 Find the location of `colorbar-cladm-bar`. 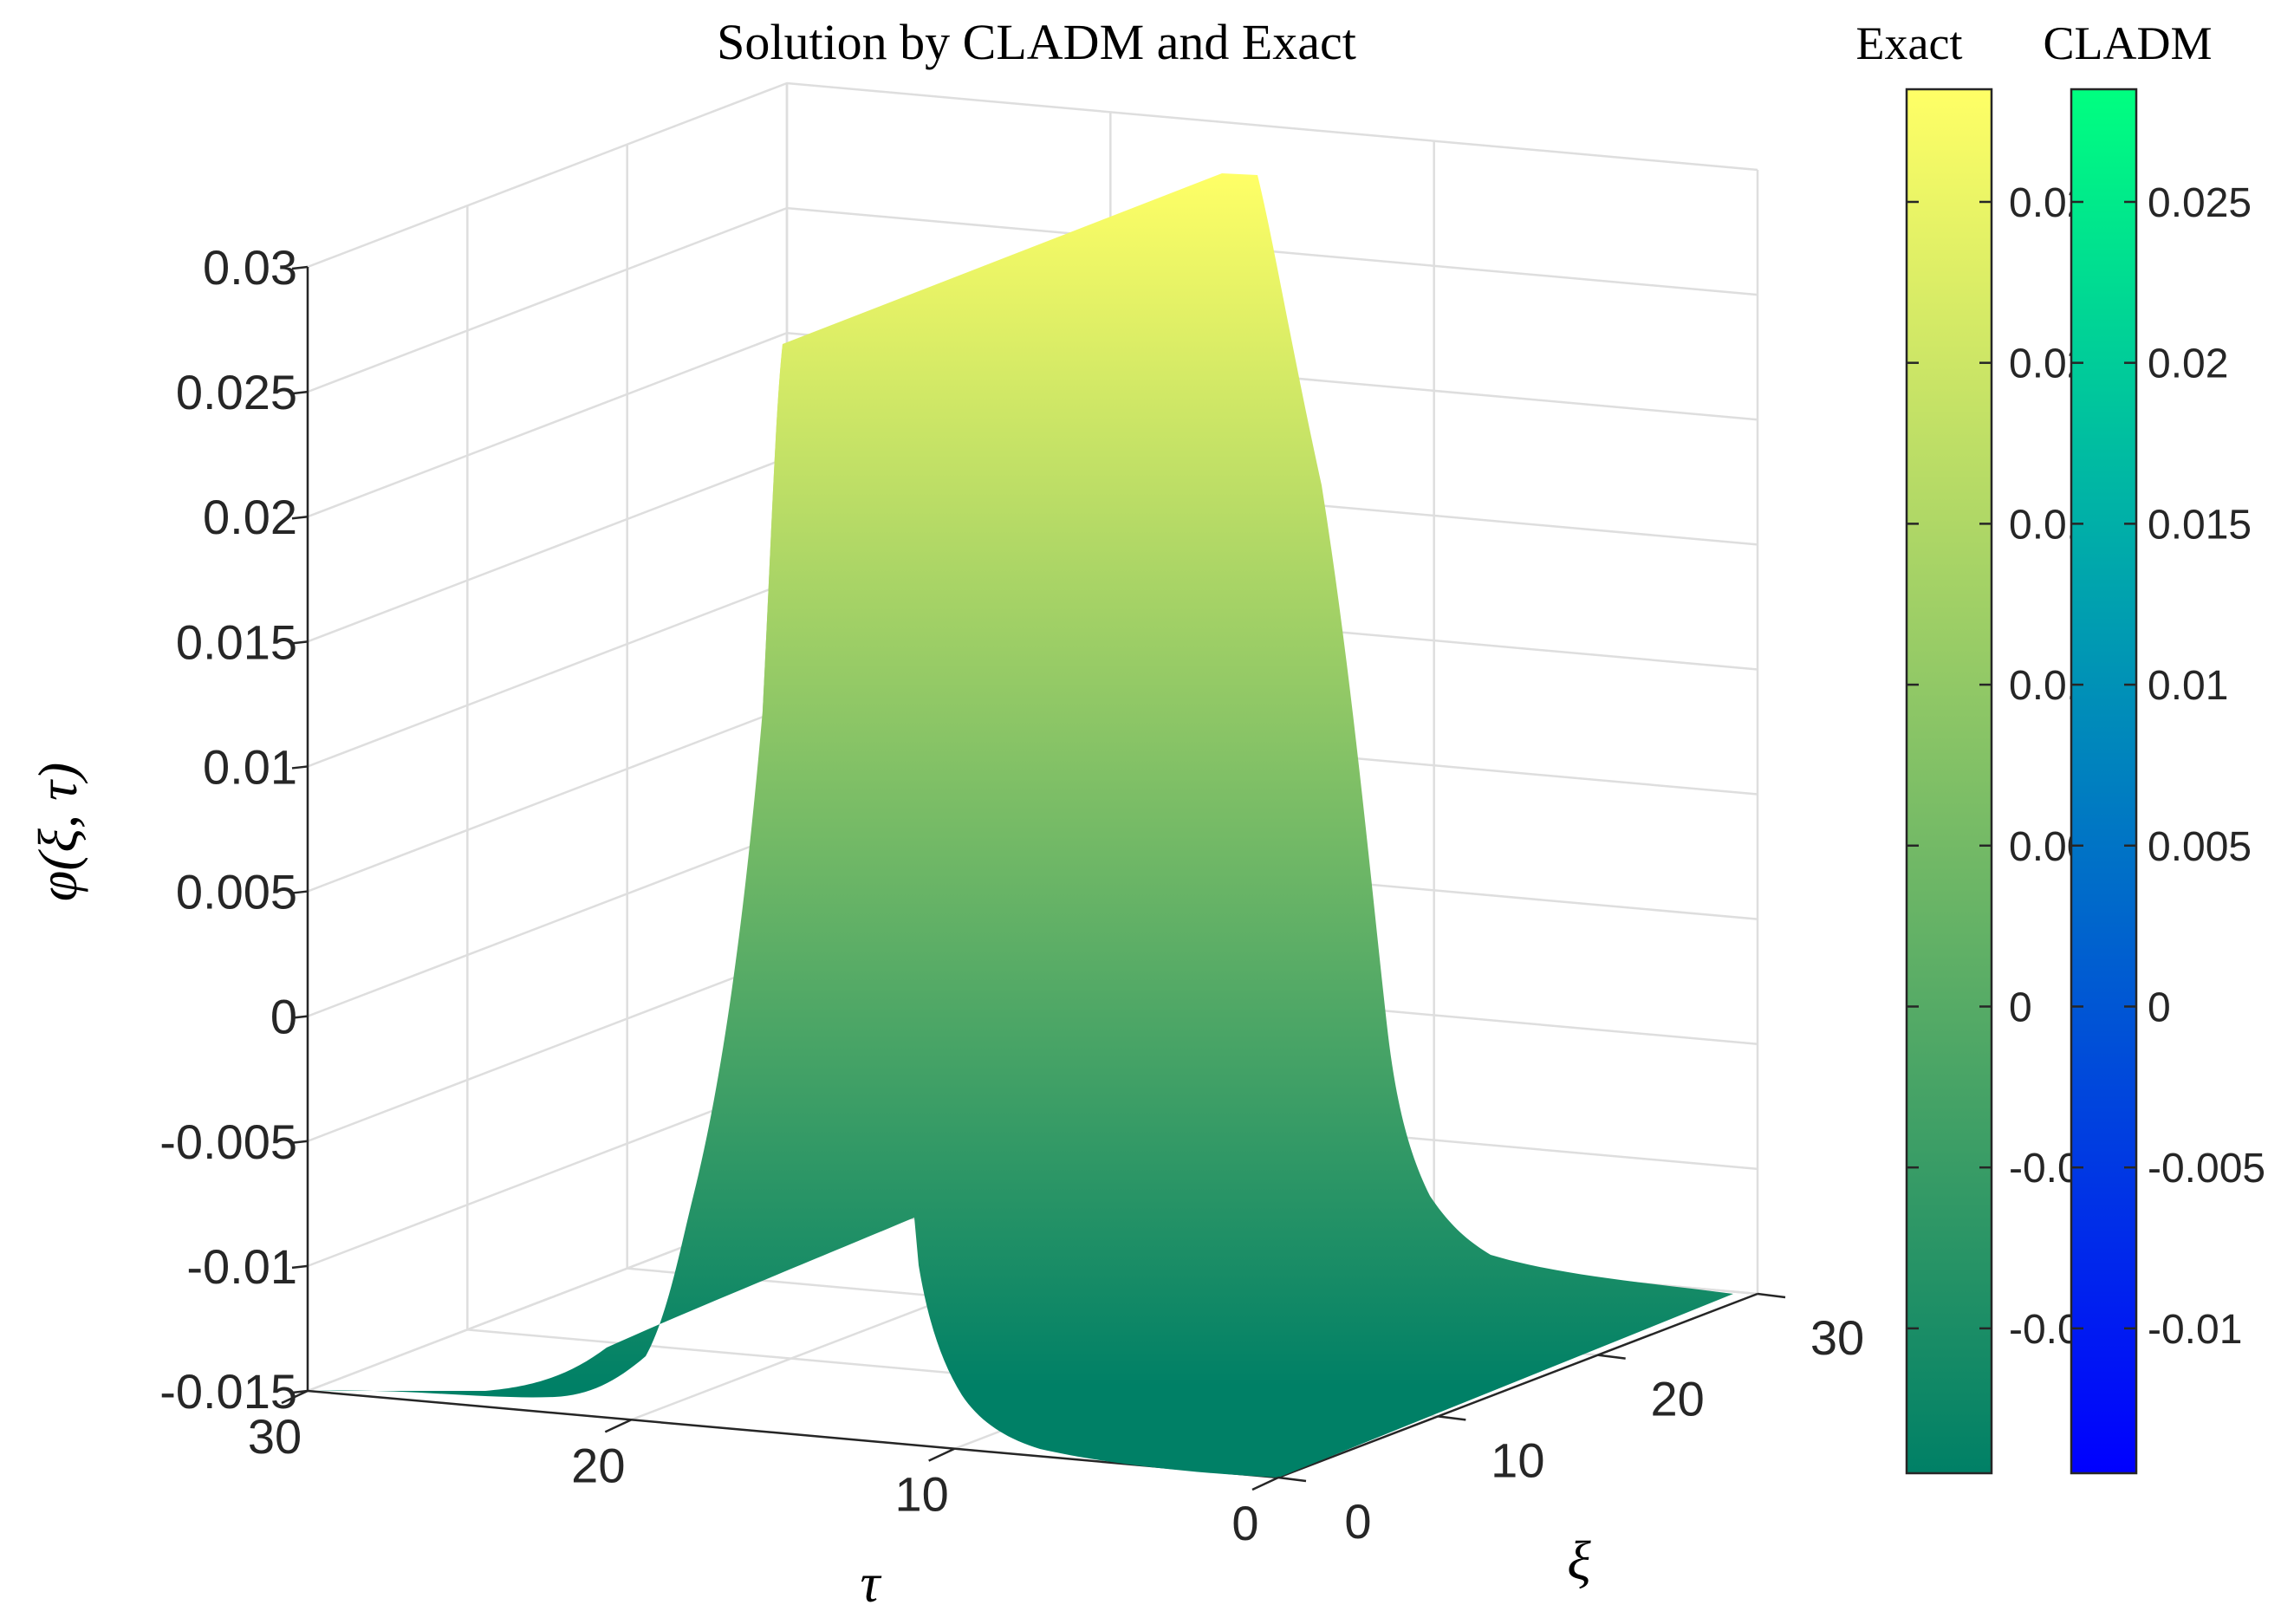

colorbar-cladm-bar is located at coordinates (2104, 781).